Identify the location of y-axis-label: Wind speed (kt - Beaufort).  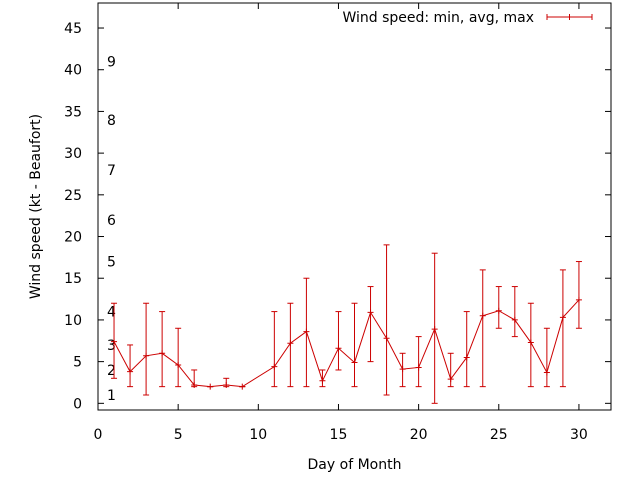
(36, 206).